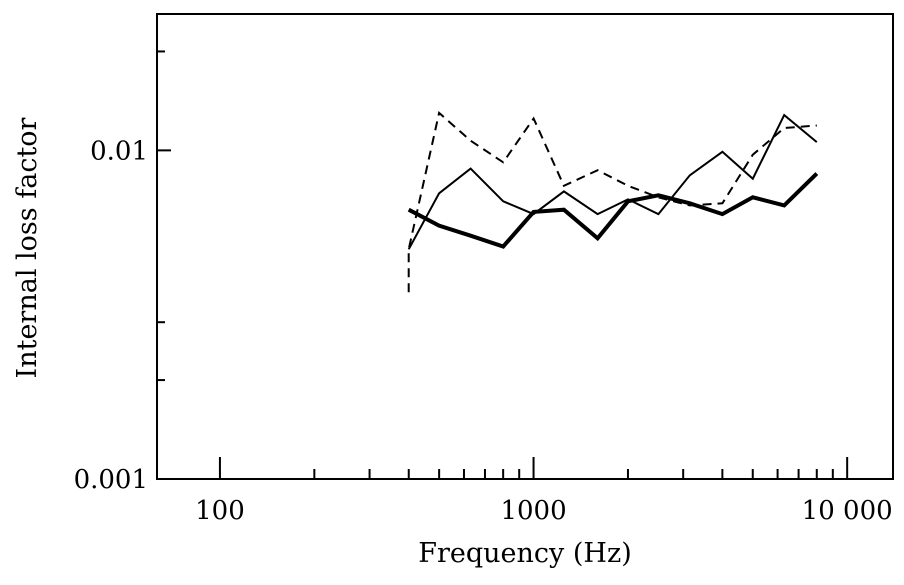 This screenshot has width=904, height=585. Describe the element at coordinates (220, 511) in the screenshot. I see `x-tick-label: 100` at that location.